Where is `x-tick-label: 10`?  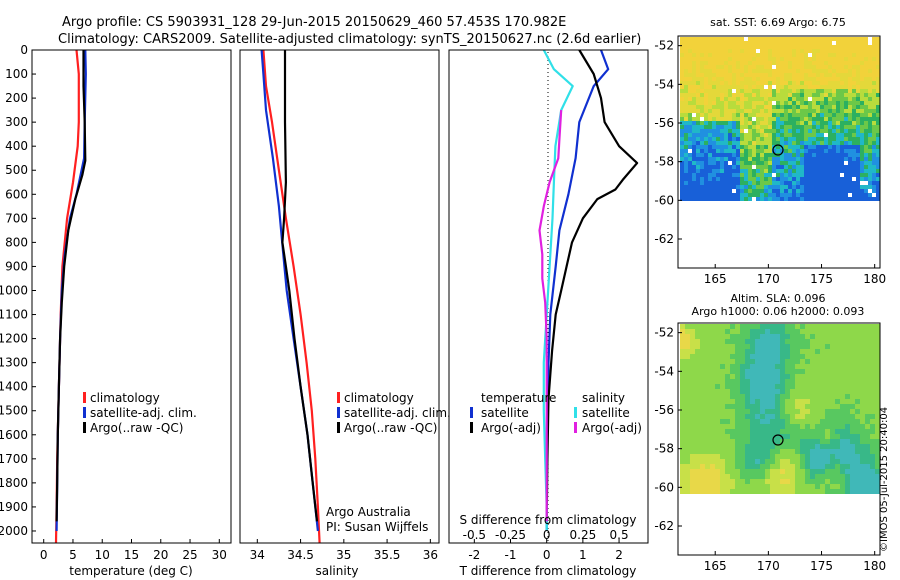
x-tick-label: 10 is located at coordinates (102, 555).